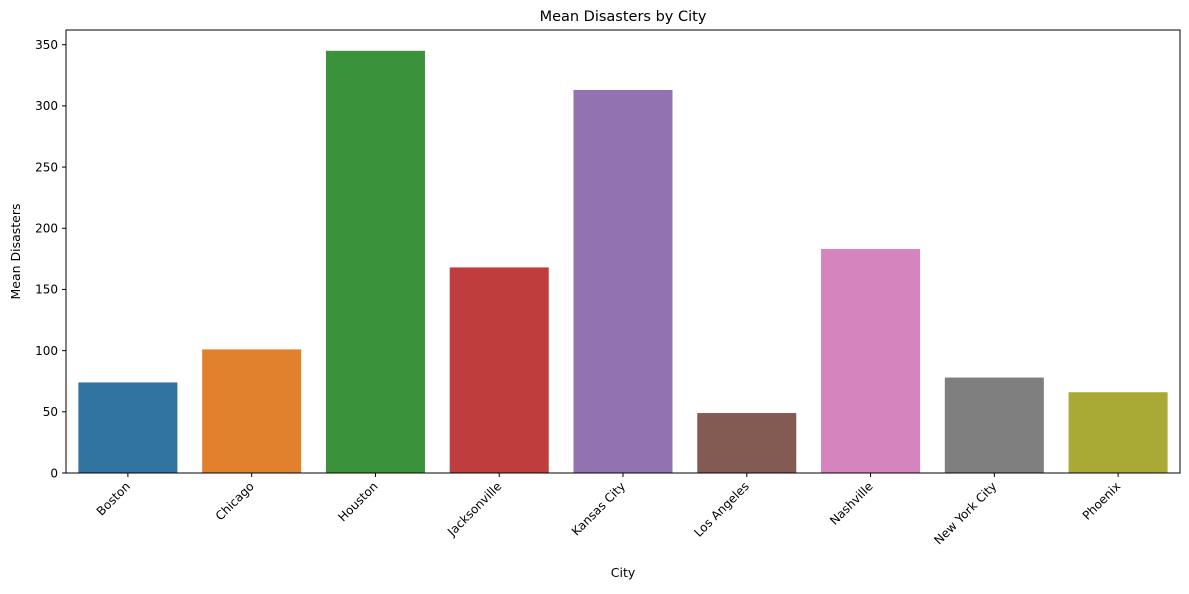  What do you see at coordinates (747, 443) in the screenshot?
I see `bar-los-angeles` at bounding box center [747, 443].